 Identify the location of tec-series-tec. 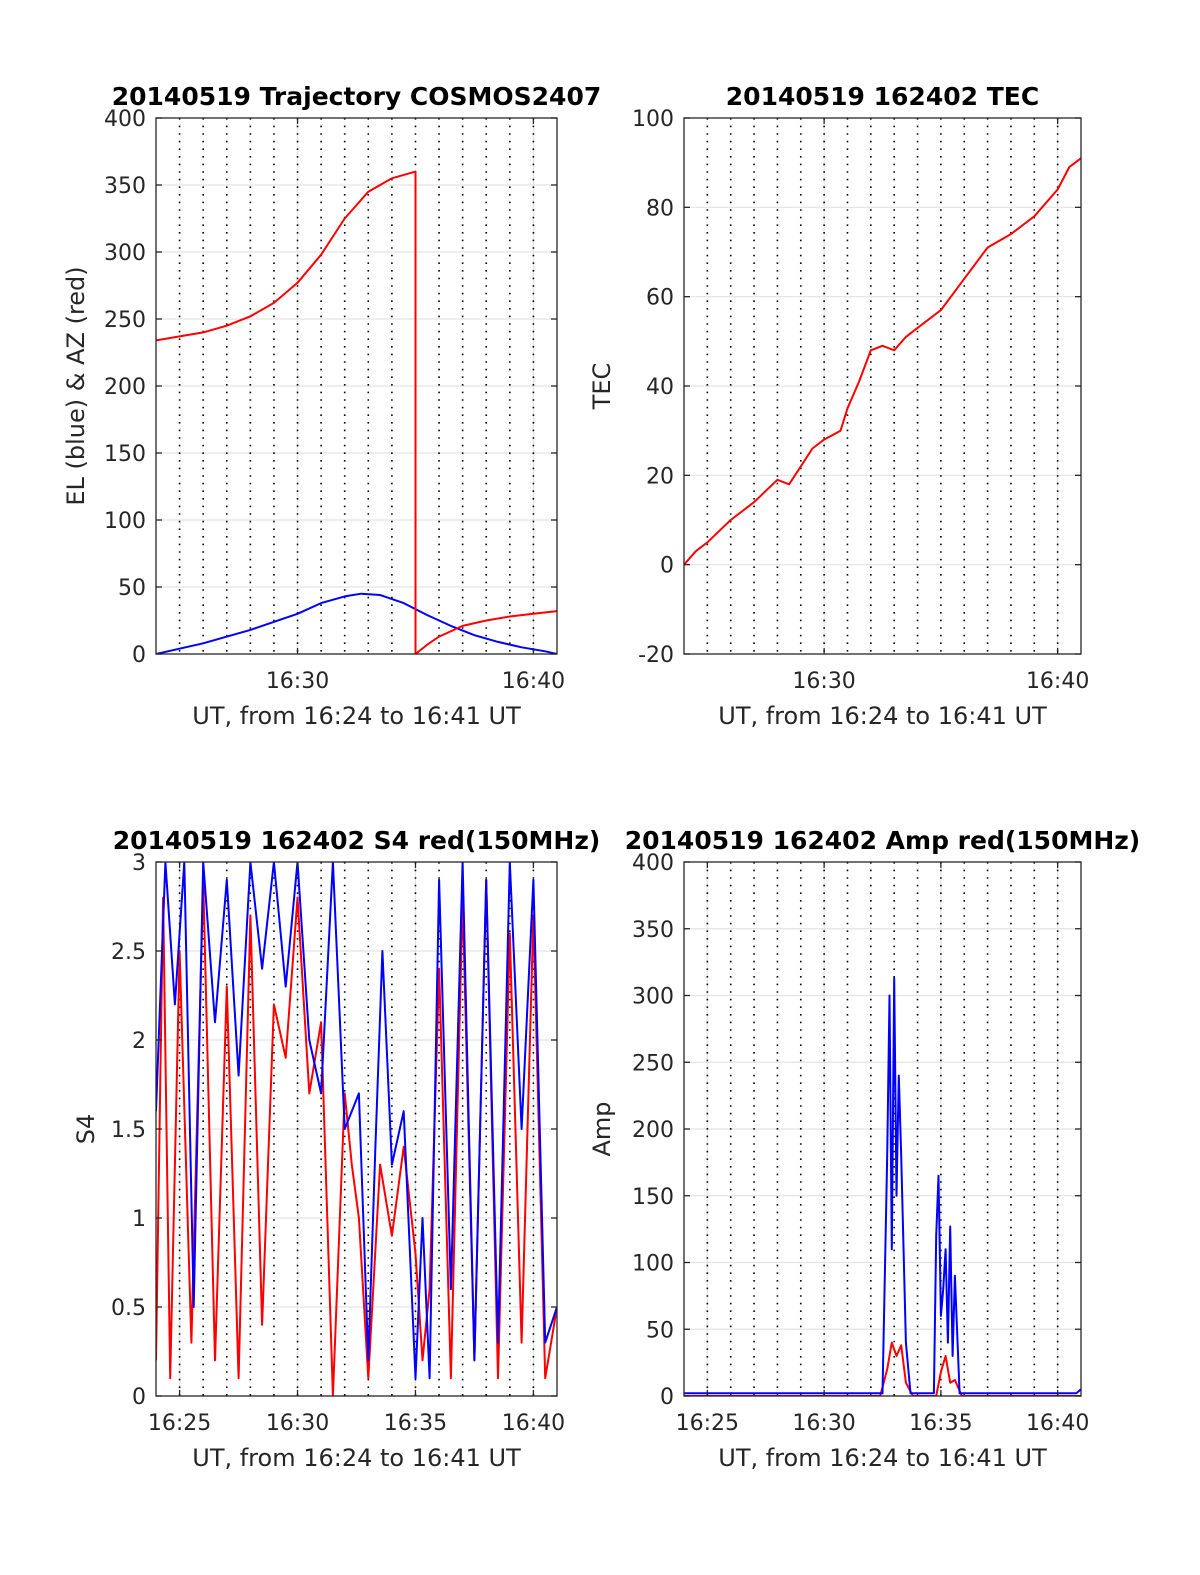
(882, 361).